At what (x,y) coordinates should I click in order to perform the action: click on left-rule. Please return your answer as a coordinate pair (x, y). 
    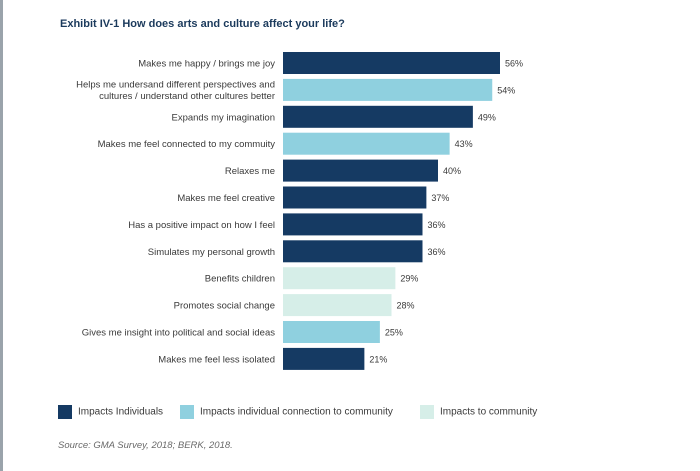
    Looking at the image, I should click on (1, 235).